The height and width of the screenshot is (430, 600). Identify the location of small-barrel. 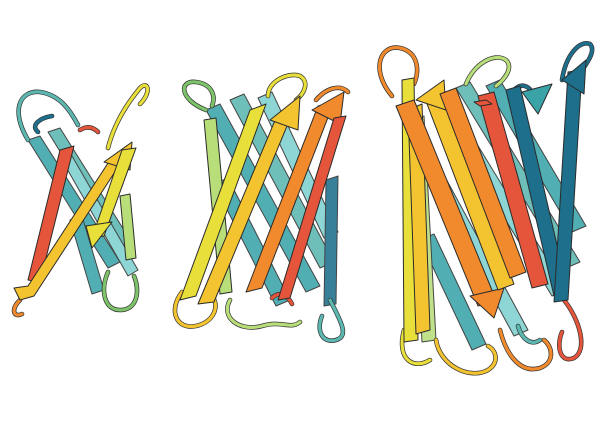
(80, 200).